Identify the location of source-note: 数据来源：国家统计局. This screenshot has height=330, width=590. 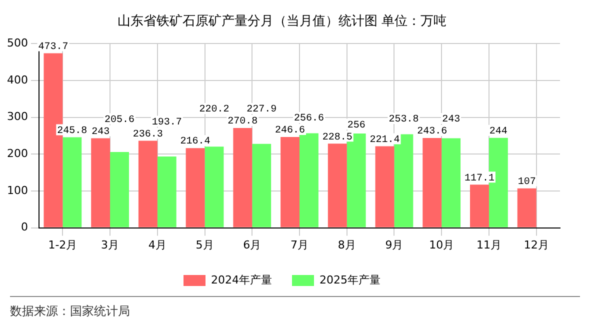
(70, 311).